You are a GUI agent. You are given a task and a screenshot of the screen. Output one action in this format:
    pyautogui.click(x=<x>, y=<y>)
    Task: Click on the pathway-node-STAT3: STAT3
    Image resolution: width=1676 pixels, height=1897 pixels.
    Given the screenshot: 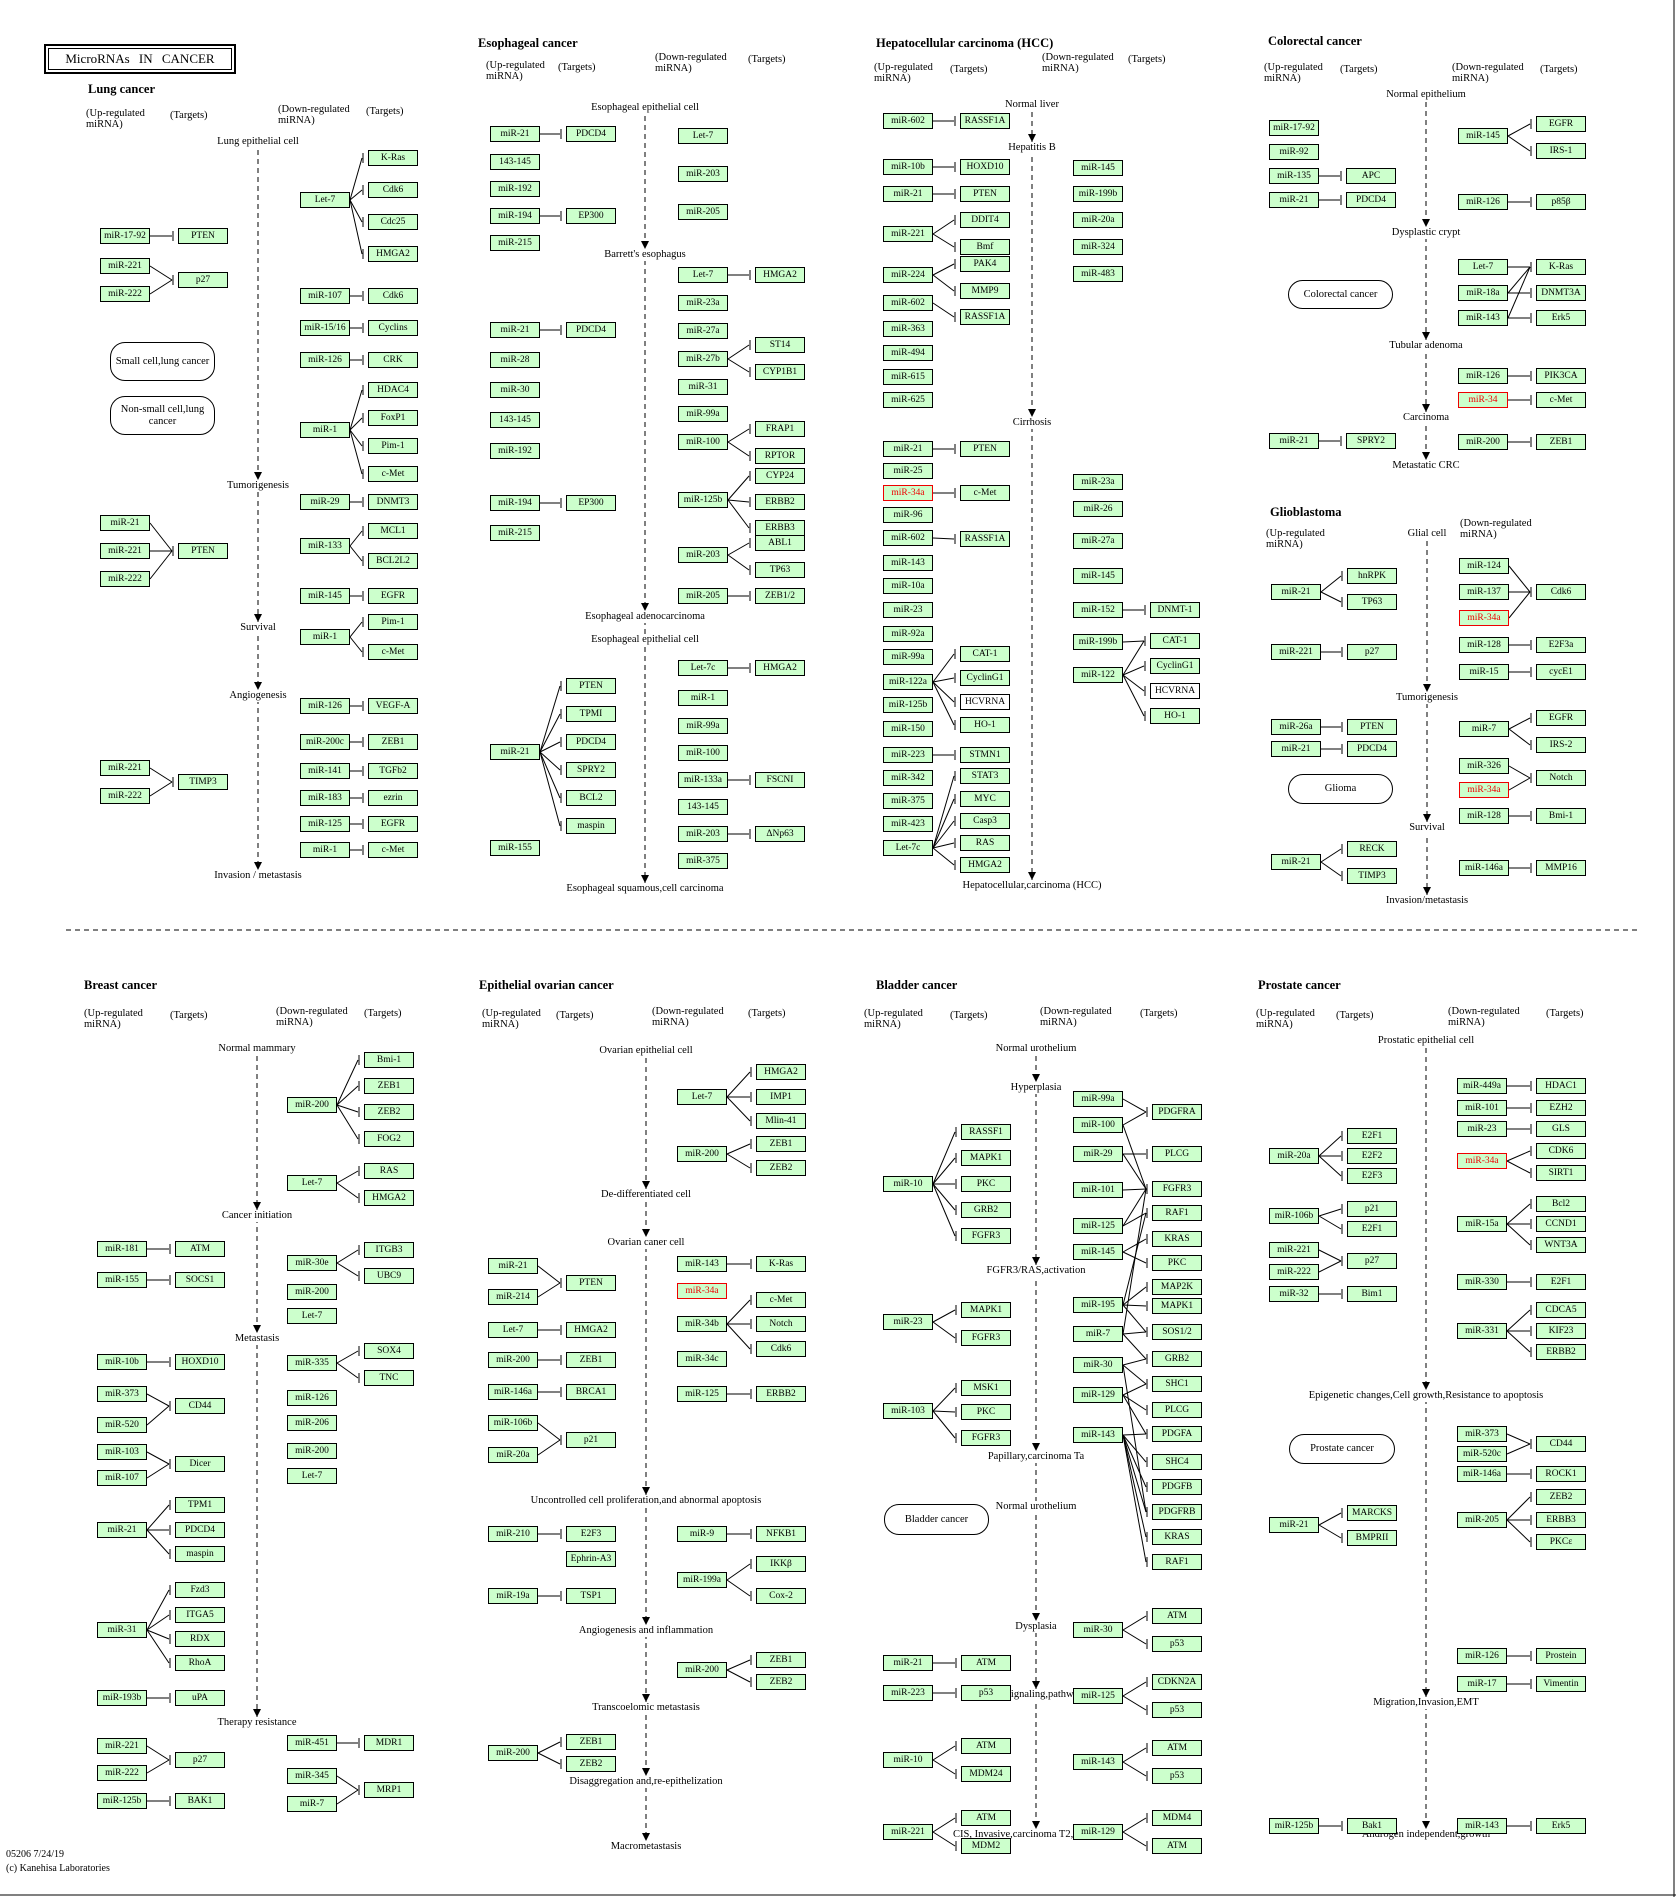 What is the action you would take?
    pyautogui.click(x=985, y=776)
    